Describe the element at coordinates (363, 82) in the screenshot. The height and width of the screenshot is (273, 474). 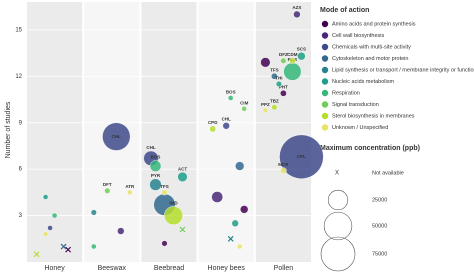
I see `legend-label: Nucleic acids metabolism` at that location.